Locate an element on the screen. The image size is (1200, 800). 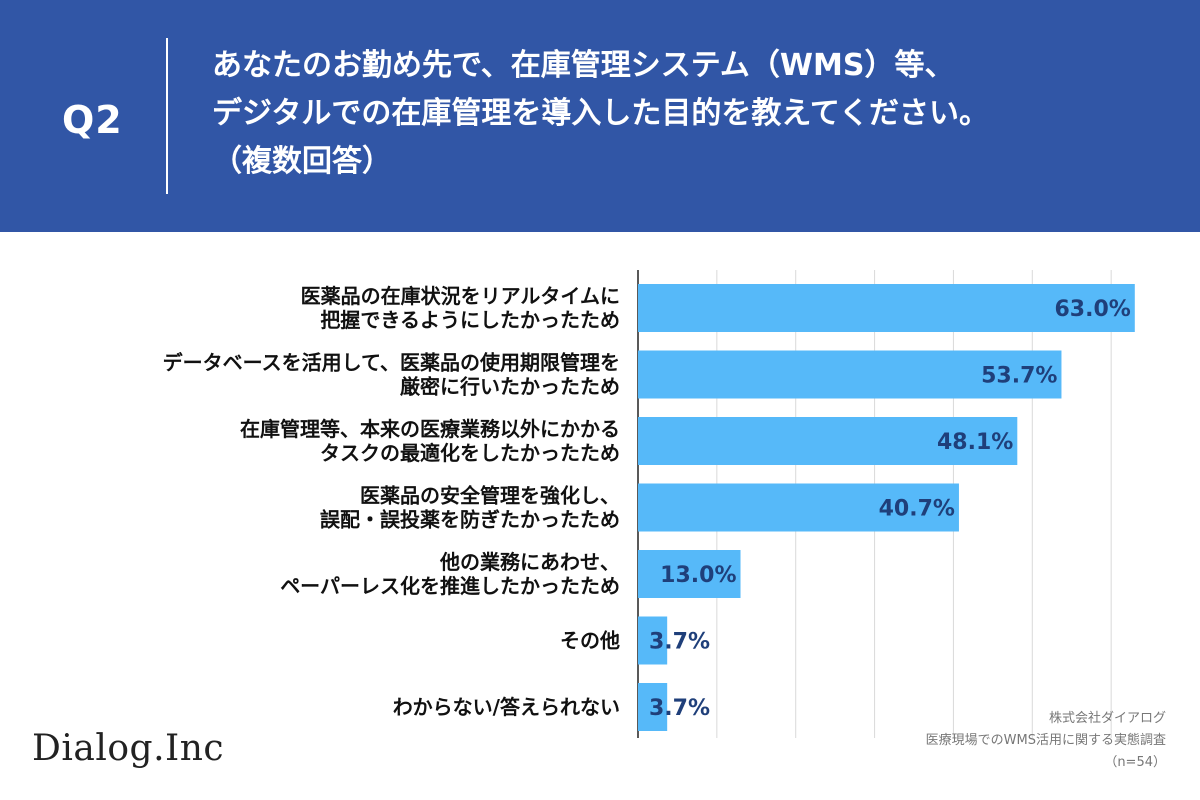
source-line: （n=54） is located at coordinates (1135, 762).